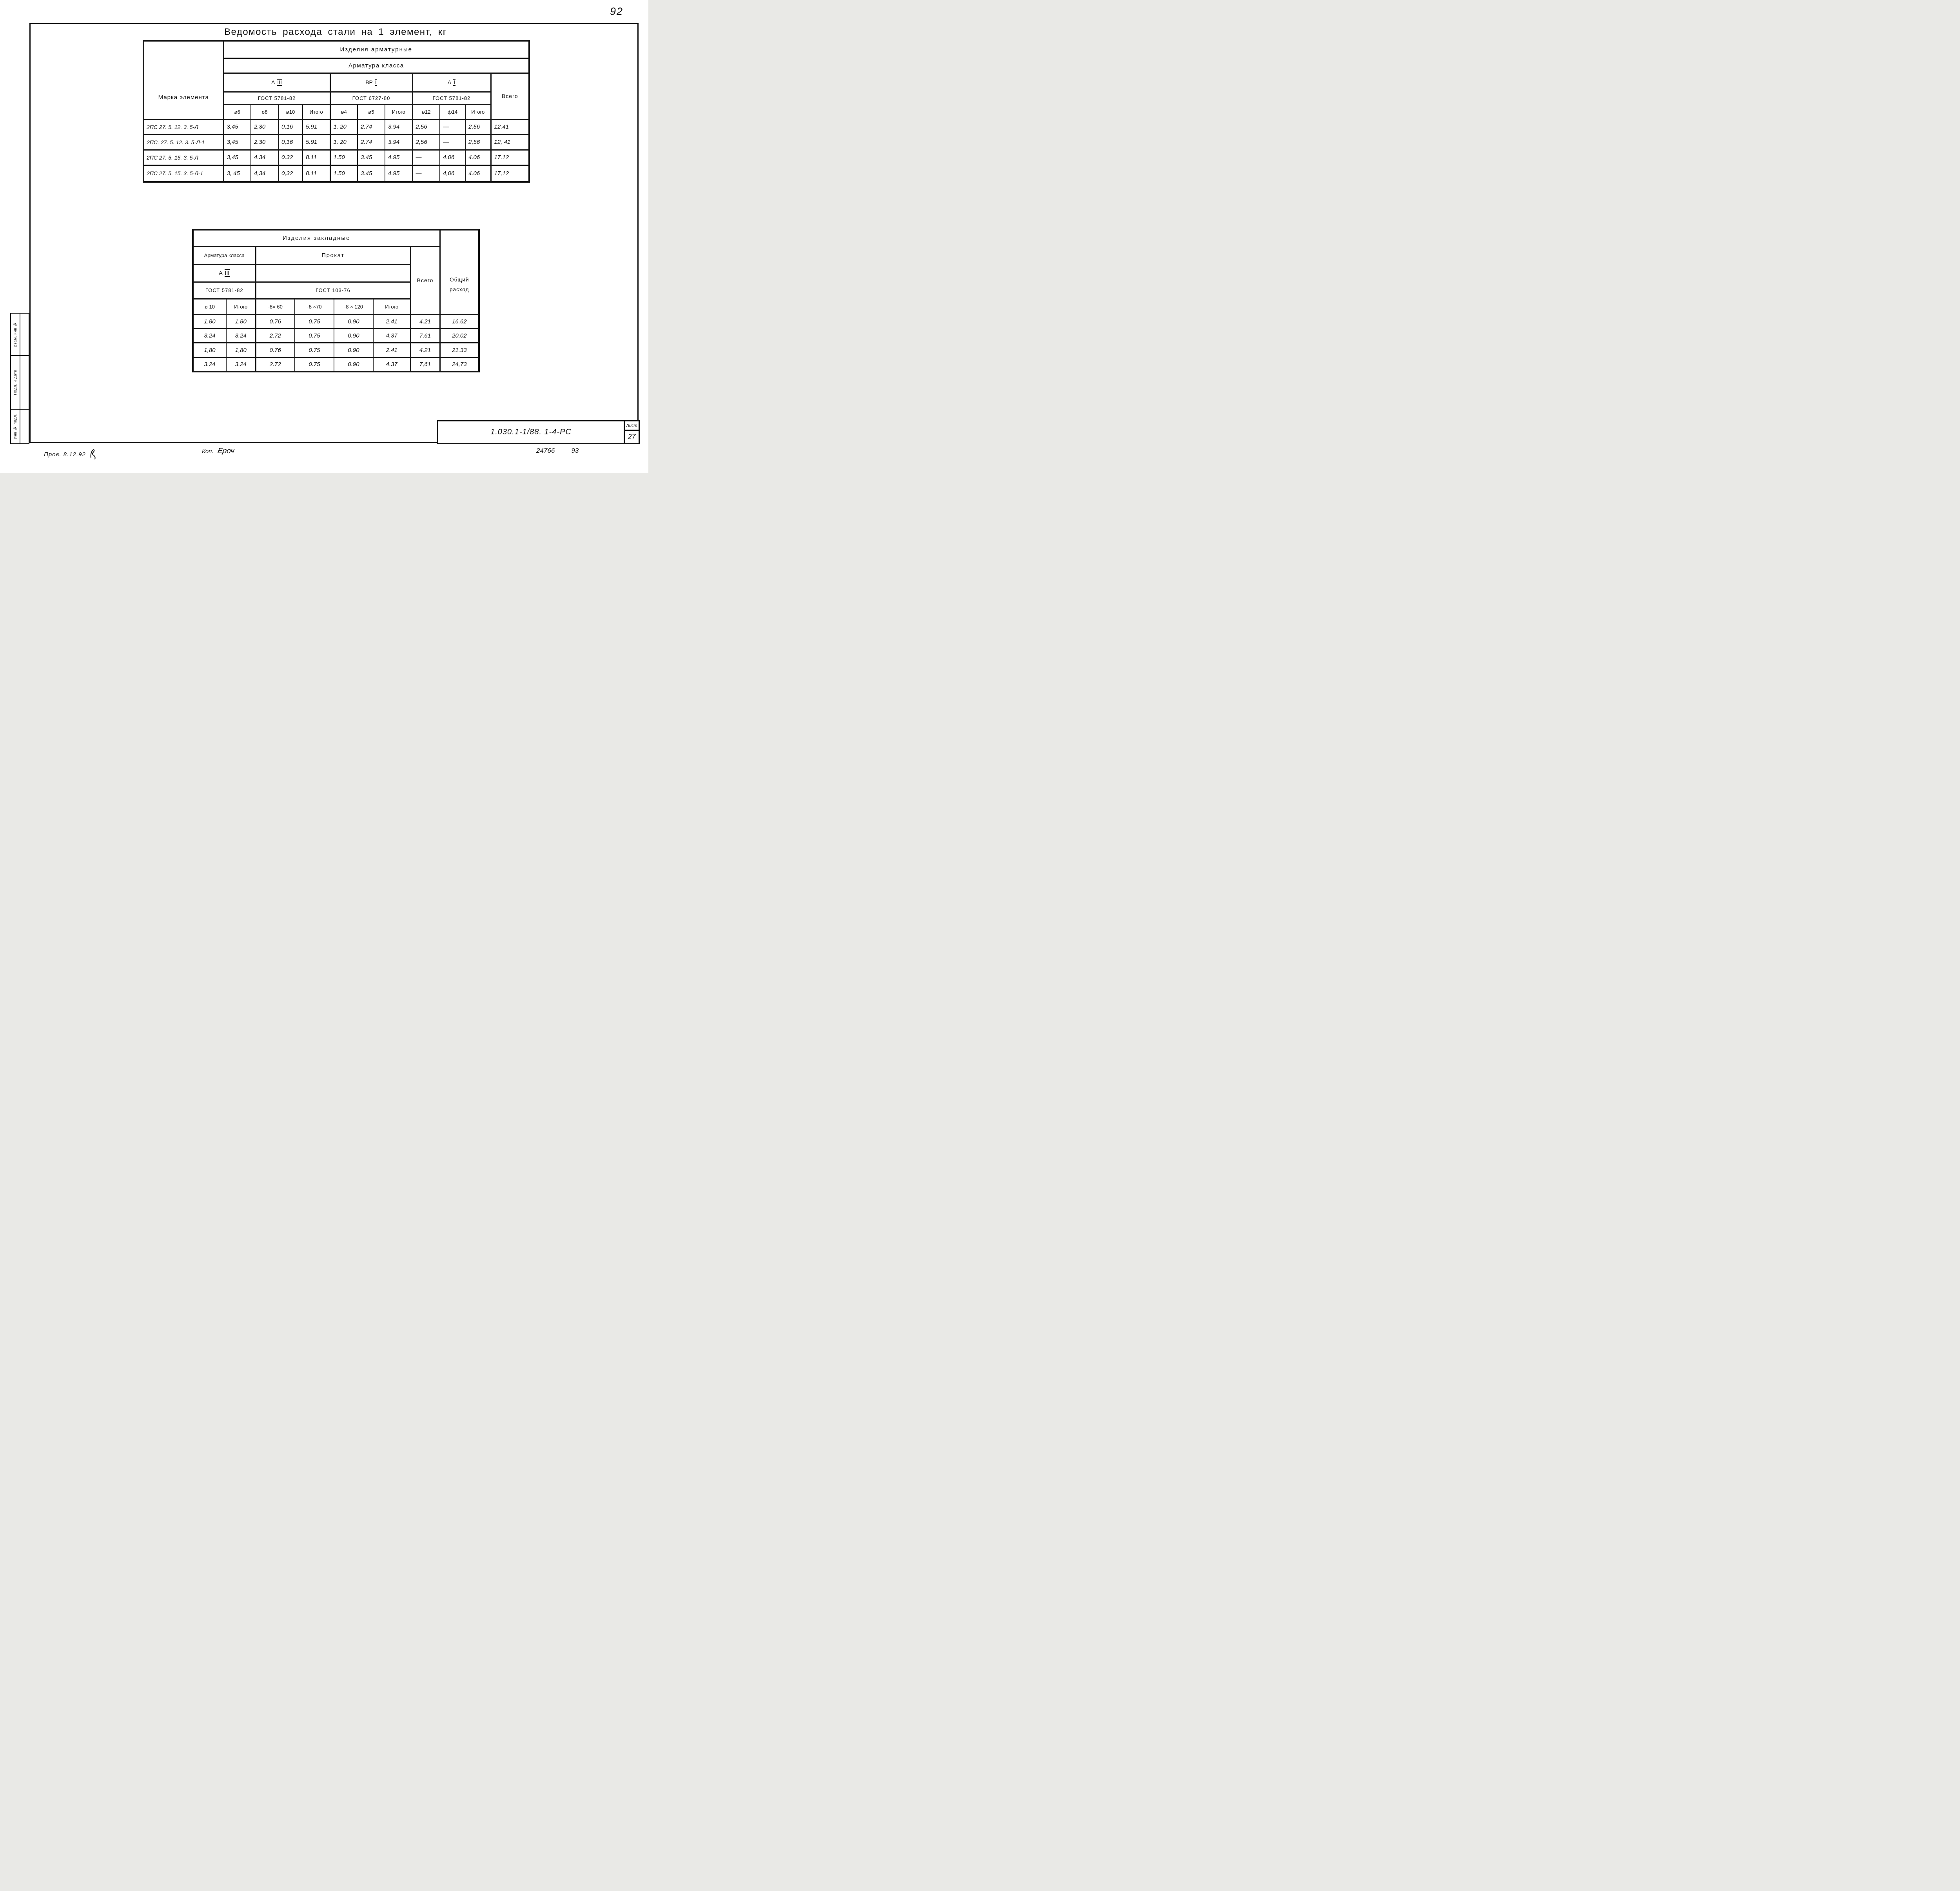  I want to click on t1-class-ai-roman: I, so click(454, 82).